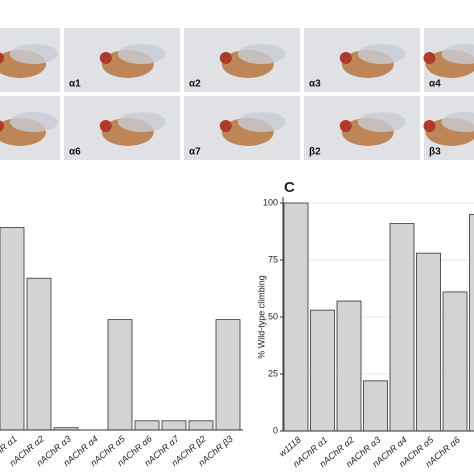 This screenshot has width=474, height=474. I want to click on panel-label: C, so click(289, 187).